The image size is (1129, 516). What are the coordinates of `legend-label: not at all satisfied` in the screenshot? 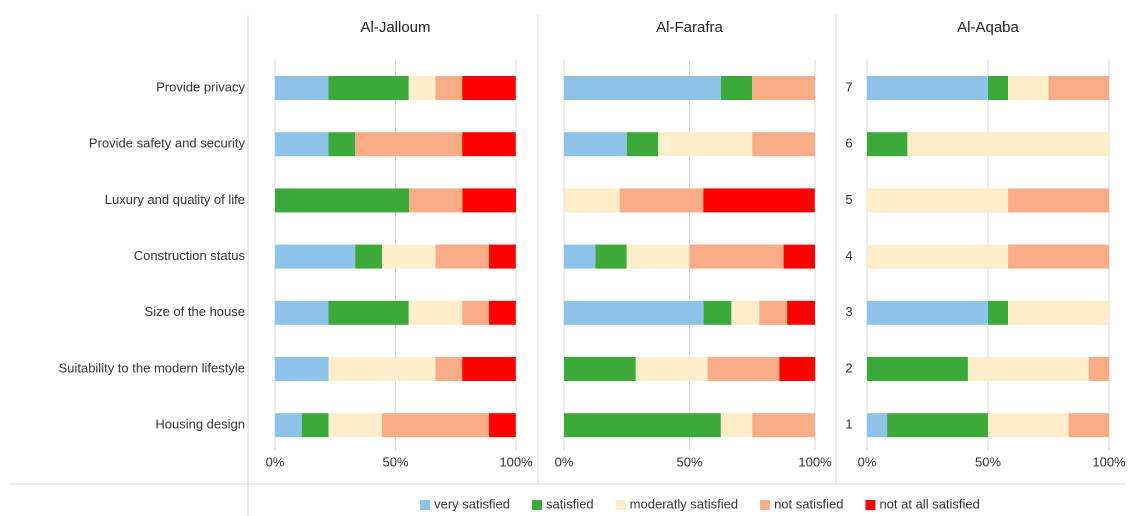 It's located at (929, 503).